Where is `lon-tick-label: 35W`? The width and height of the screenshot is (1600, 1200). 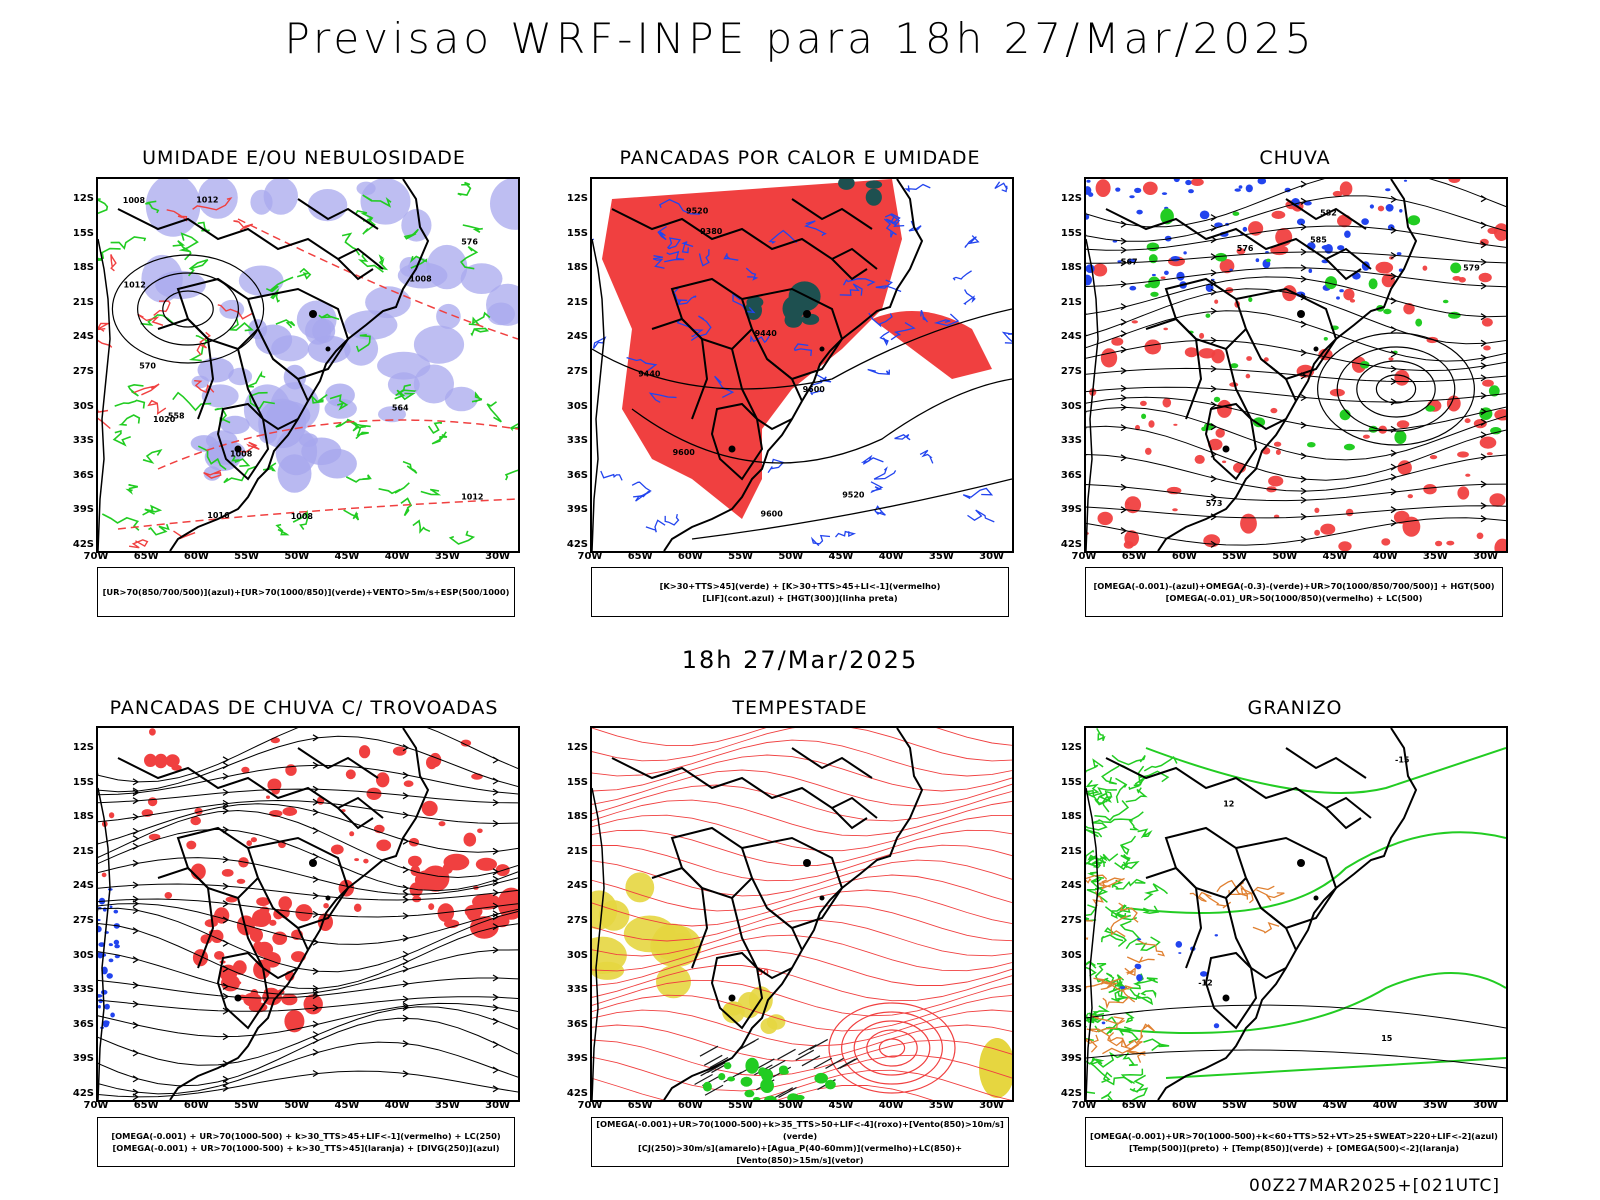 lon-tick-label: 35W is located at coordinates (447, 556).